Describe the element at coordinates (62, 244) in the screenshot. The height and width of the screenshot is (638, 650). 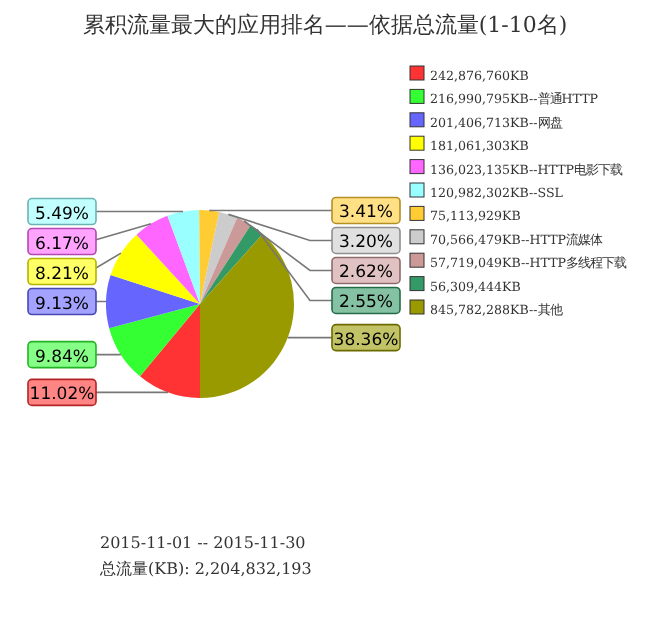
I see `data-label: 6.17%` at that location.